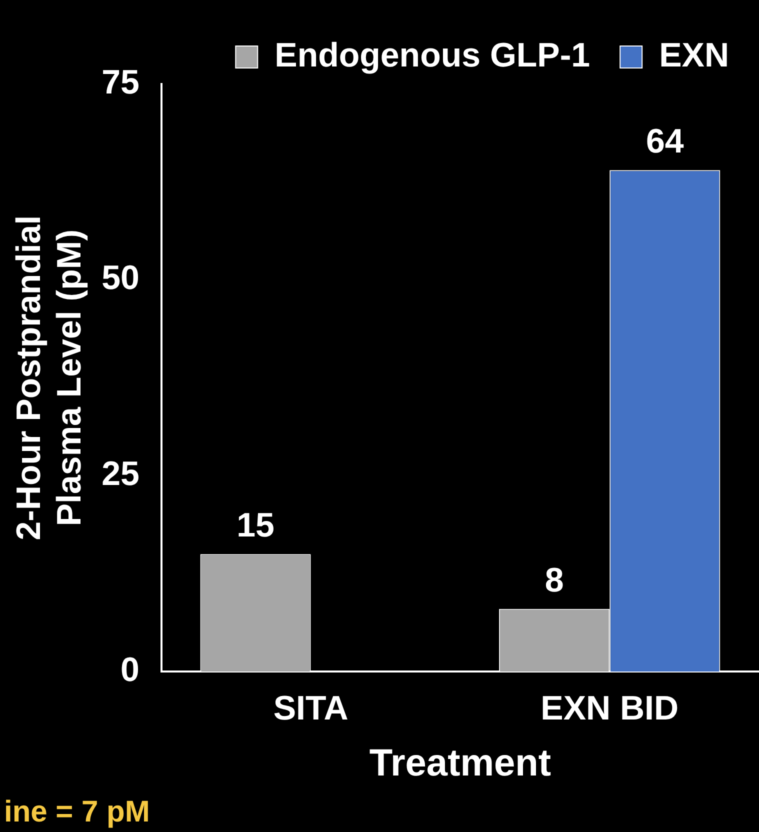  Describe the element at coordinates (554, 580) in the screenshot. I see `data-label: 8` at that location.